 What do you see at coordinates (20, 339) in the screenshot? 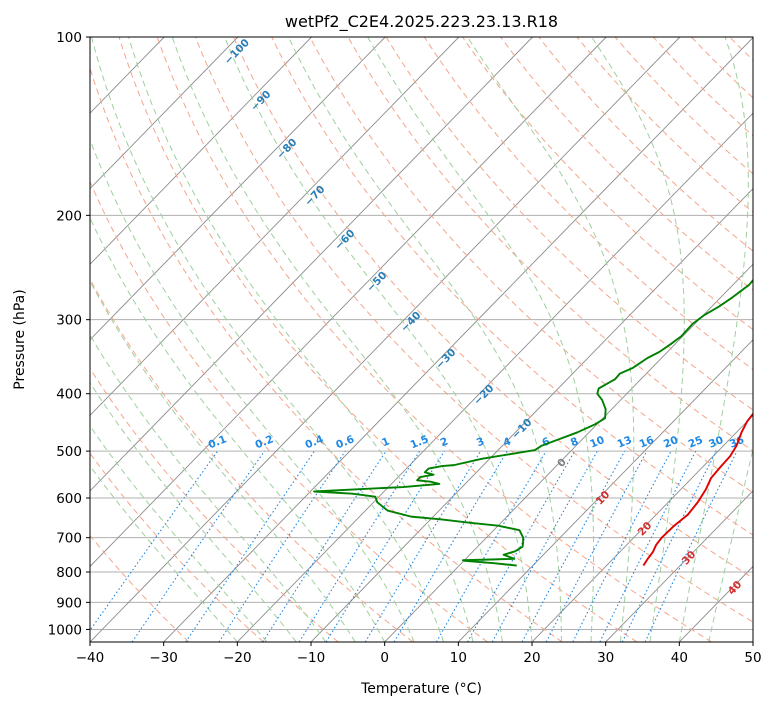
I see `y-axis-title: Pressure (hPa)` at bounding box center [20, 339].